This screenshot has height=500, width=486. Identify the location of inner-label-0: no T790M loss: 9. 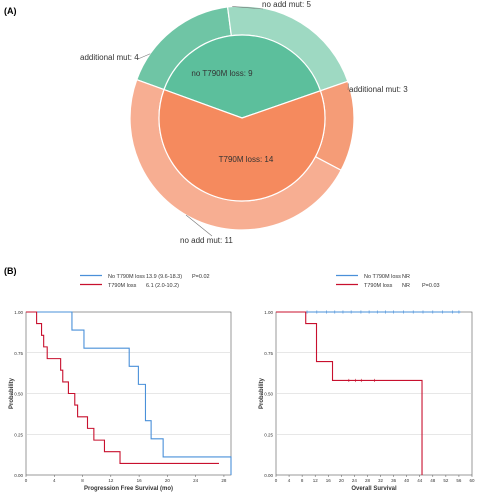
(222, 73).